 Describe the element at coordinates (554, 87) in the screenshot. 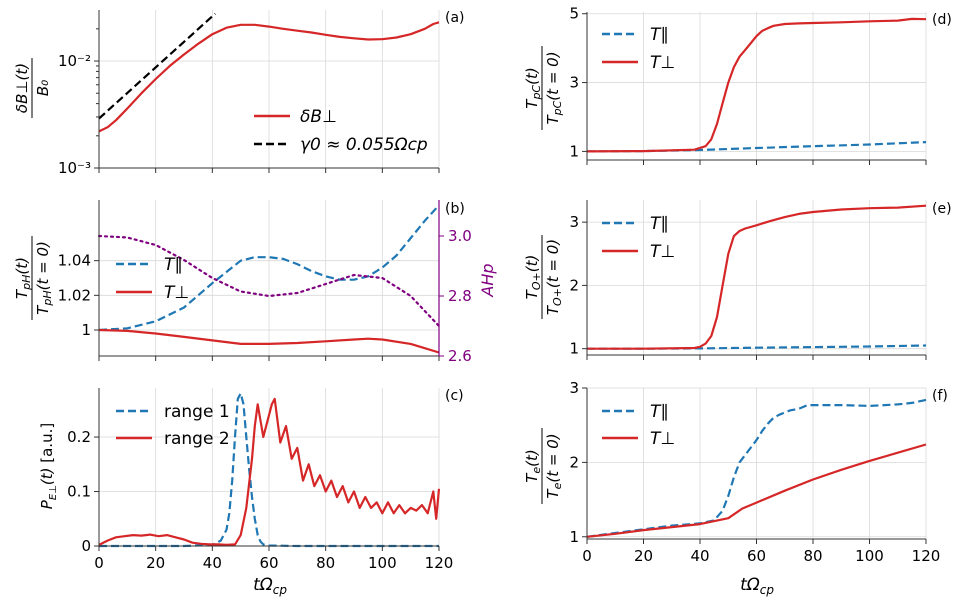

I see `panel-d-ylabel-denominator: TpC(t = 0)` at that location.